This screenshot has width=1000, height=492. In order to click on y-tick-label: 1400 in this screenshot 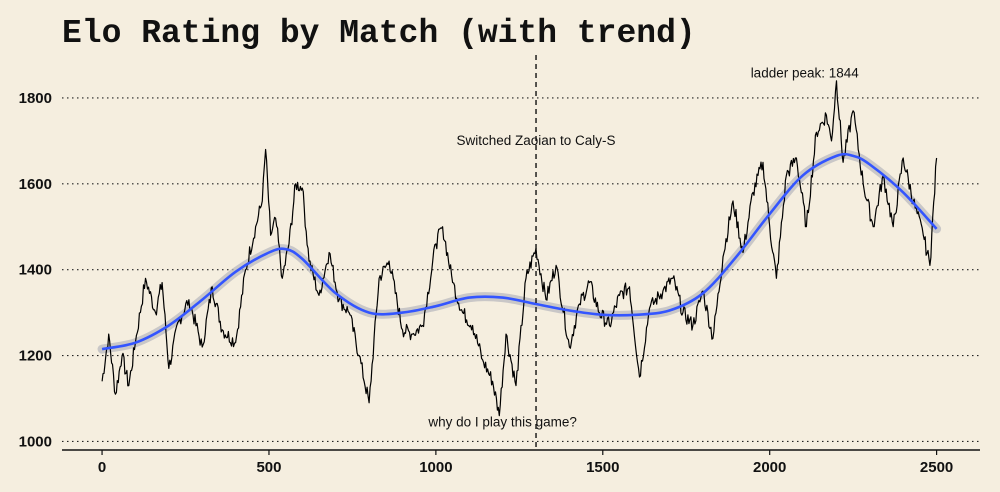, I will do `click(35, 270)`.